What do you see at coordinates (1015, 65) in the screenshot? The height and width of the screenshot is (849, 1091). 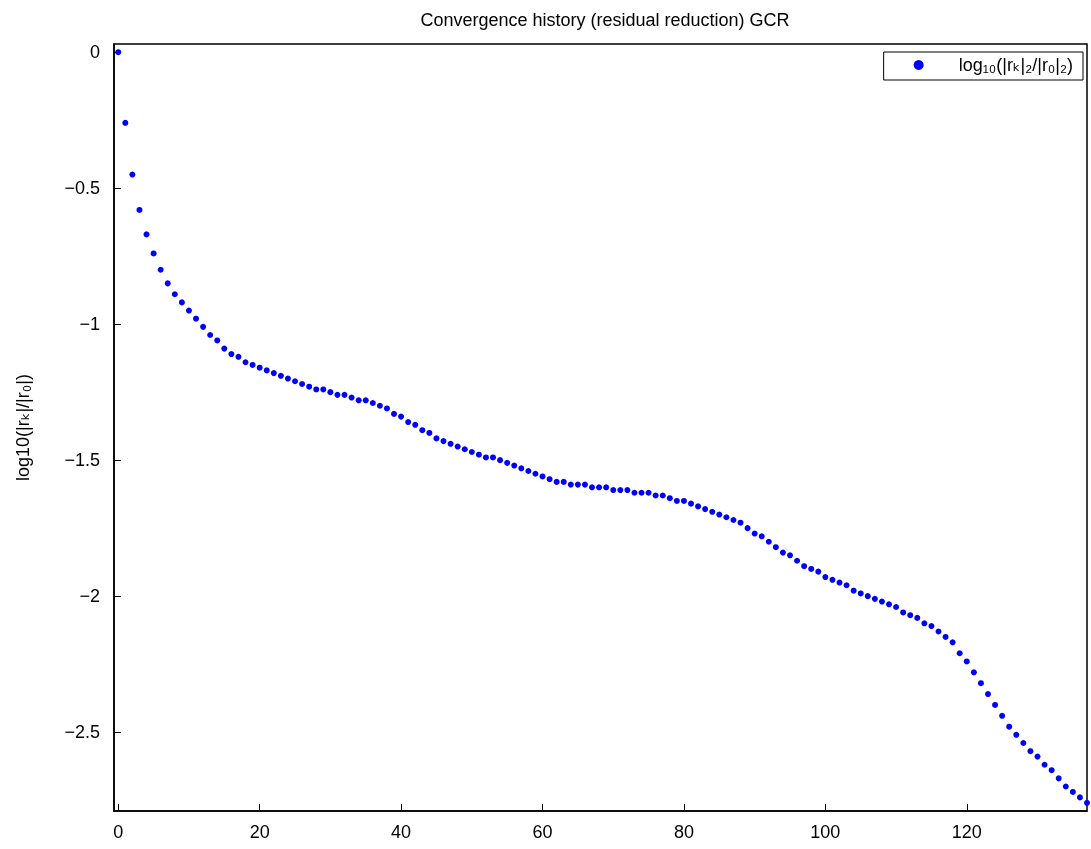 I see `legend-label: log₁₀(|rₖ|₂/|r₀|₂)` at bounding box center [1015, 65].